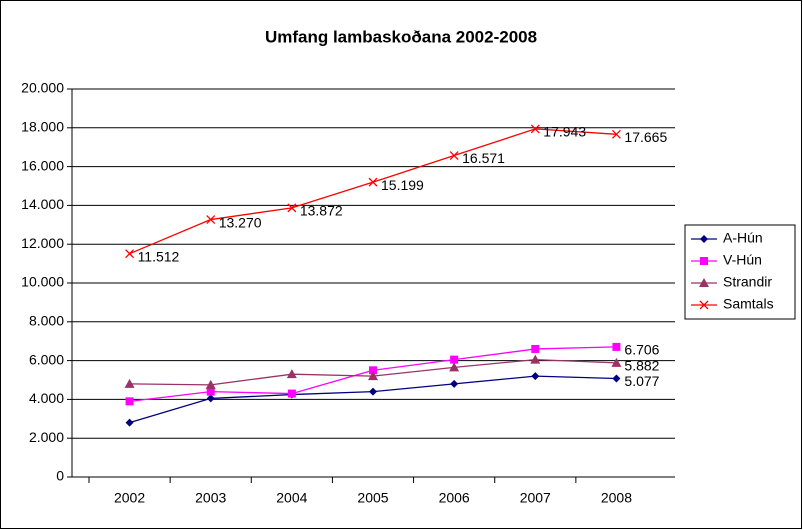 This screenshot has width=803, height=530. I want to click on y-tick-label: 20.000, so click(42, 88).